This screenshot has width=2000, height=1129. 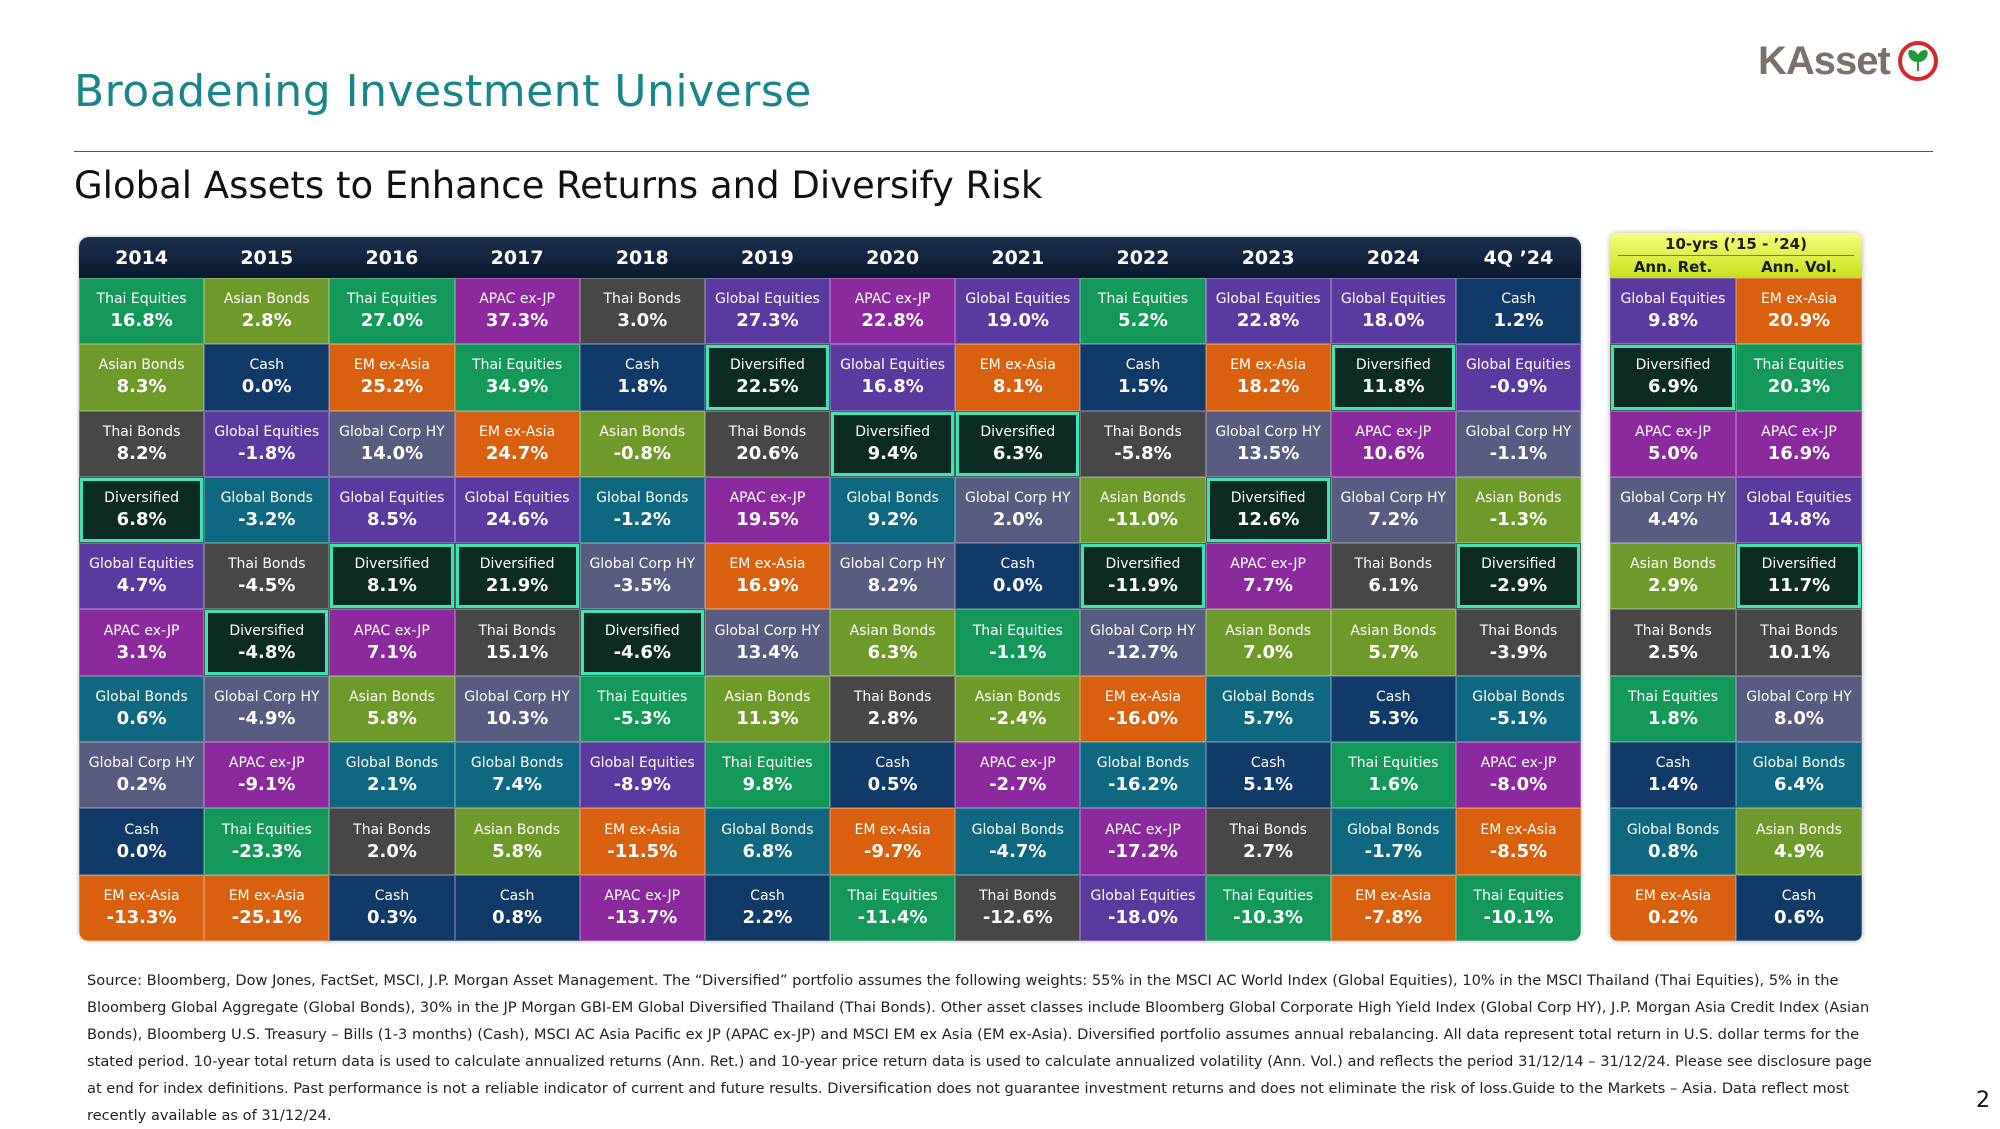 I want to click on cell: Diversified 6.3%, so click(x=1018, y=443).